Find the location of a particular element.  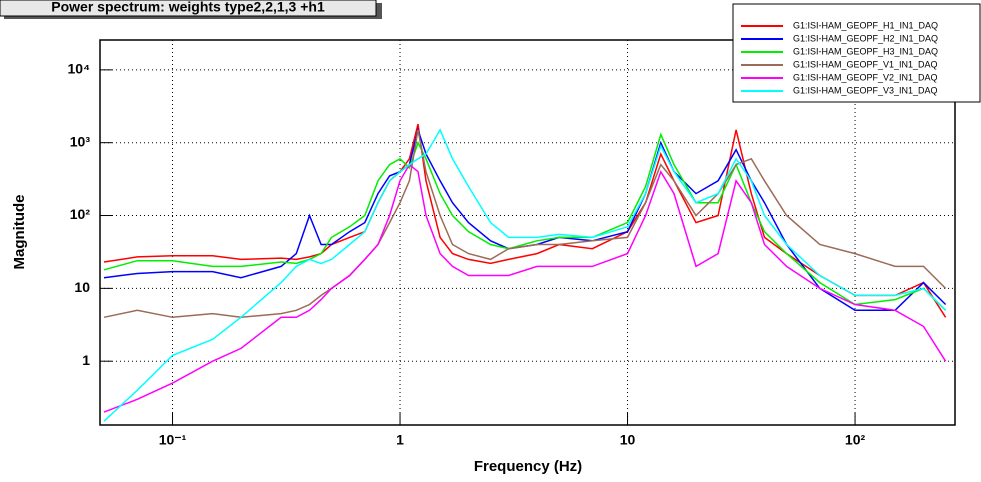

x-axis-label: Frequency (Hz) is located at coordinates (528, 466).